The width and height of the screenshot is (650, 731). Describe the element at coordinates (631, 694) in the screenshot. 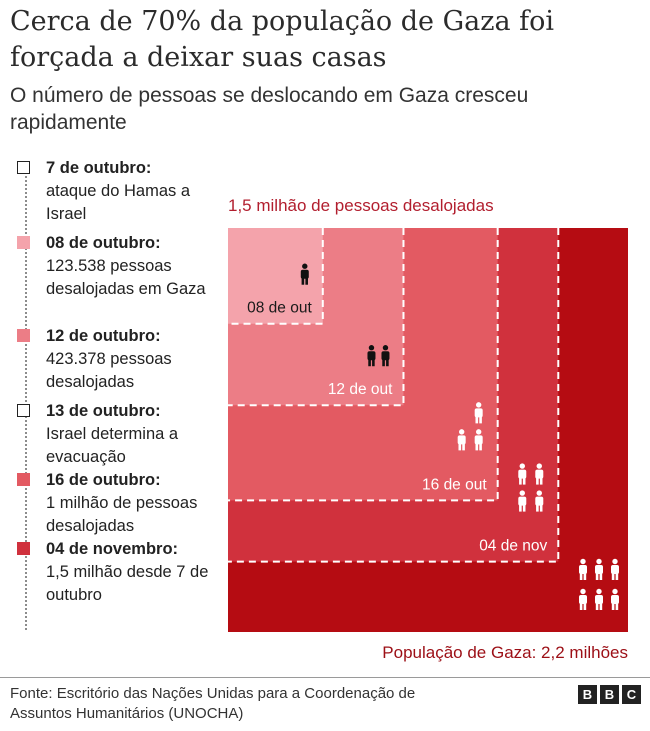

I see `logo-letter: C` at that location.